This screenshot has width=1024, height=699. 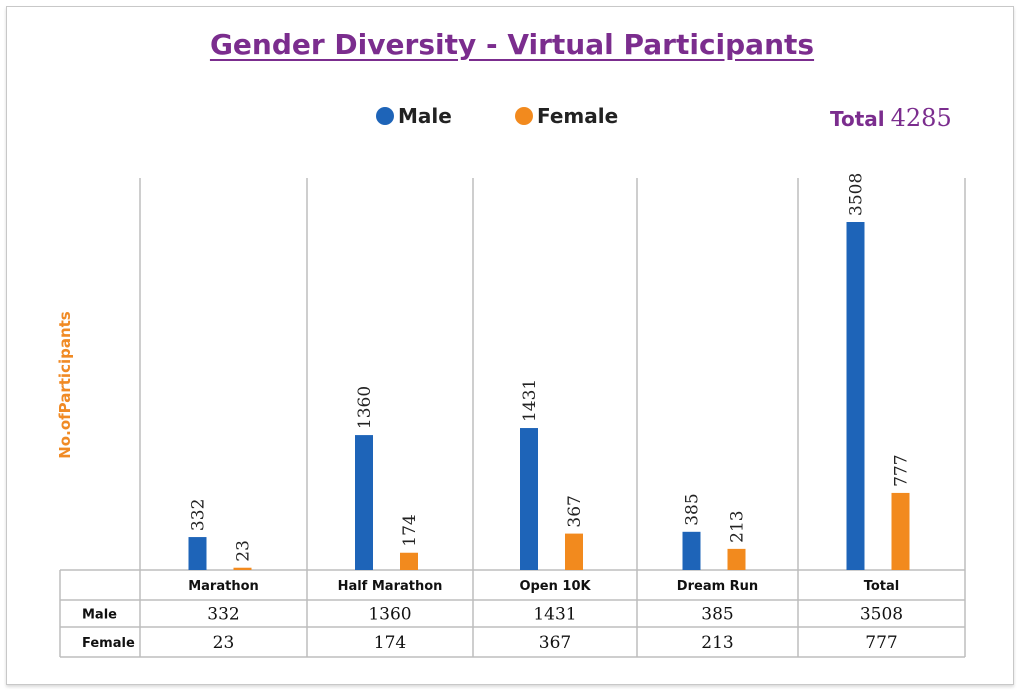 What do you see at coordinates (410, 530) in the screenshot?
I see `bar-label-female: 174` at bounding box center [410, 530].